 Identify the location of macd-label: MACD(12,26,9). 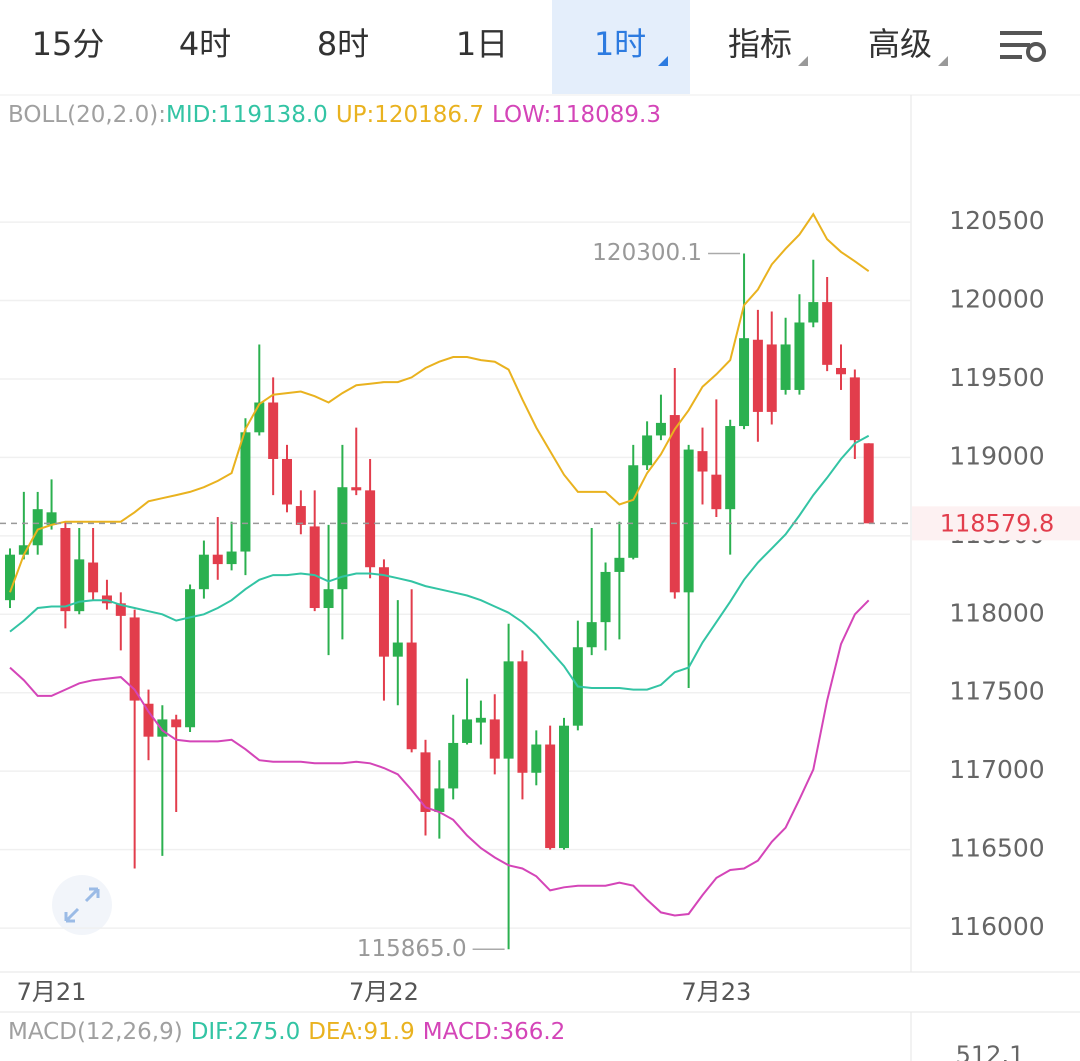
(95, 1032).